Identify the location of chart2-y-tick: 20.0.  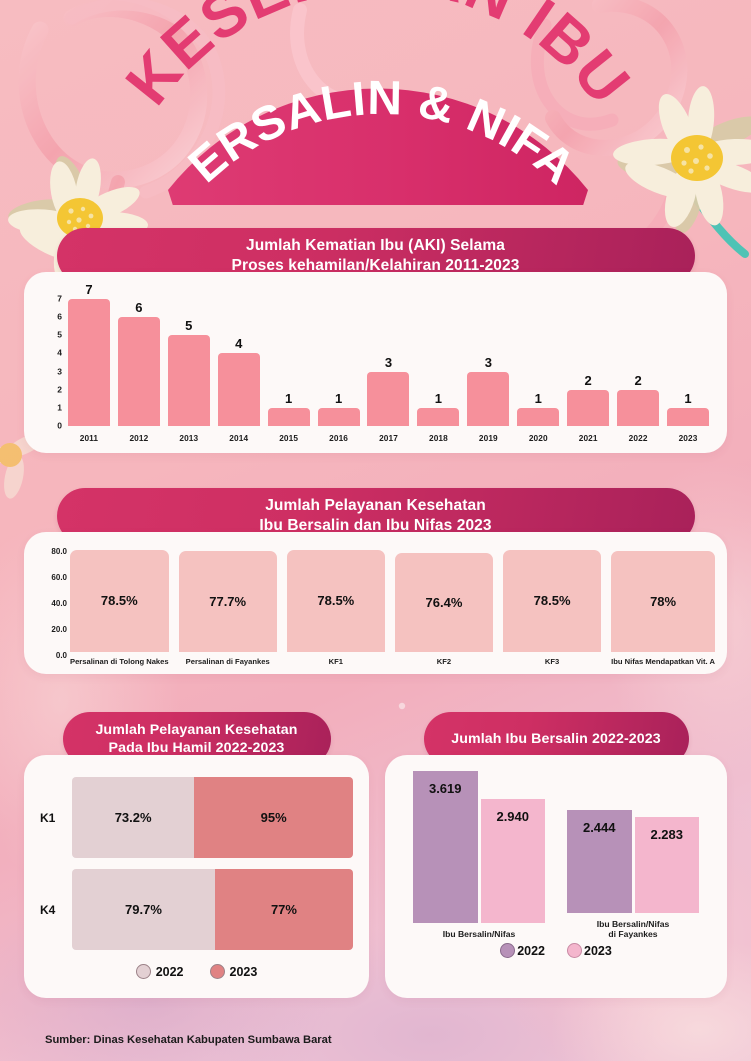
(59, 629).